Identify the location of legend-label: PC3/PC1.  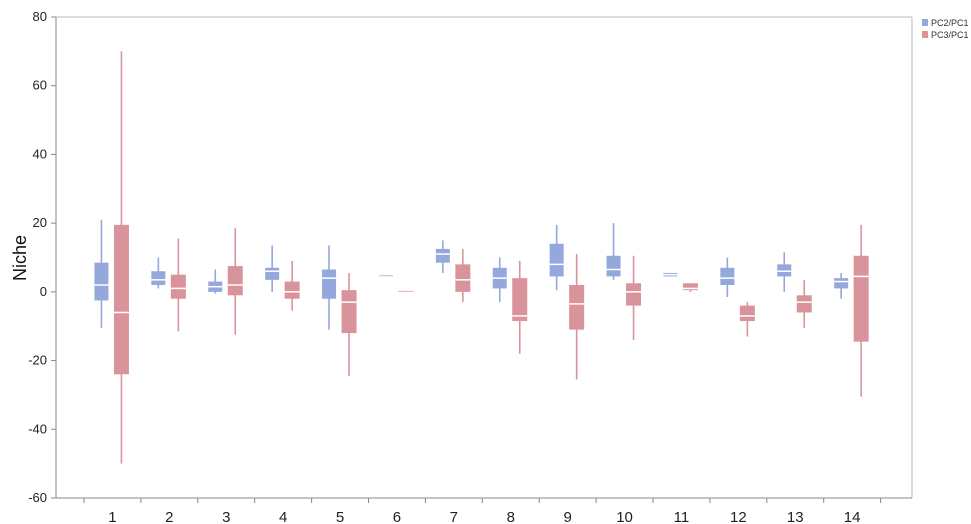
(950, 35).